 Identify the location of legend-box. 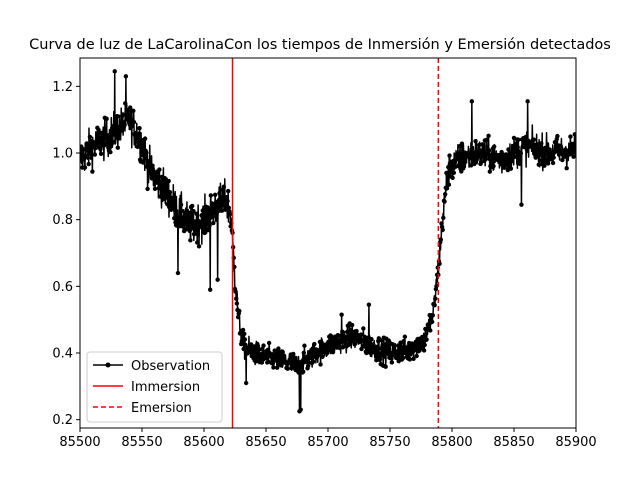
(154, 387).